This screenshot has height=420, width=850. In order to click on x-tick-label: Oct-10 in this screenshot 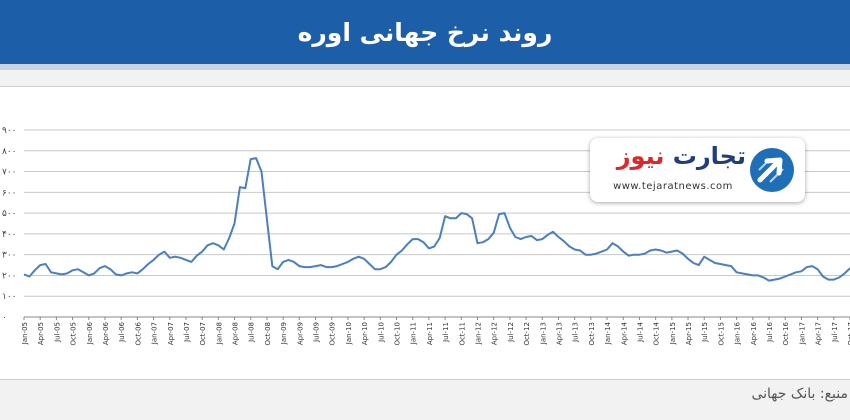, I will do `click(398, 334)`.